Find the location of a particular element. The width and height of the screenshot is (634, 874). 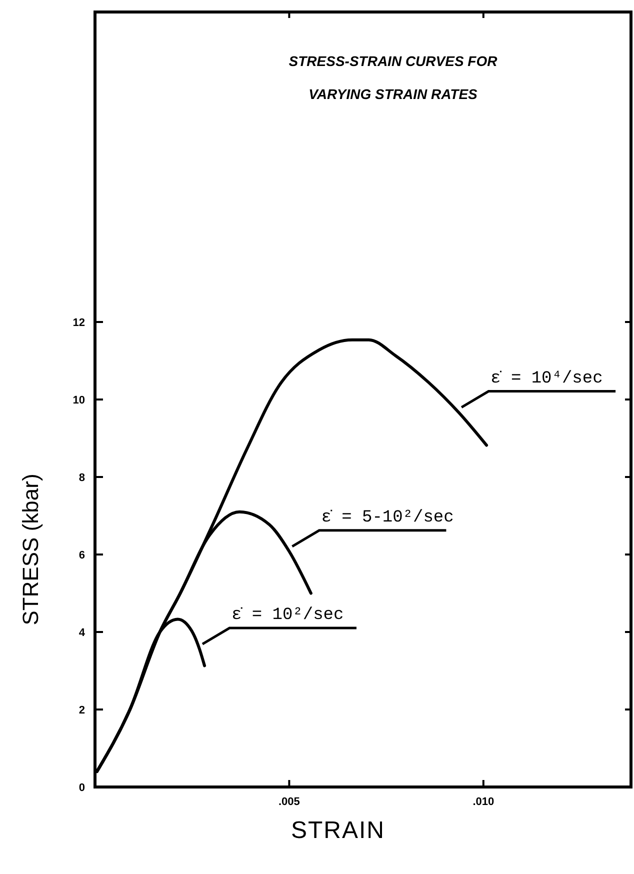

text: ε̇ = 10⁴/sec is located at coordinates (546, 378).